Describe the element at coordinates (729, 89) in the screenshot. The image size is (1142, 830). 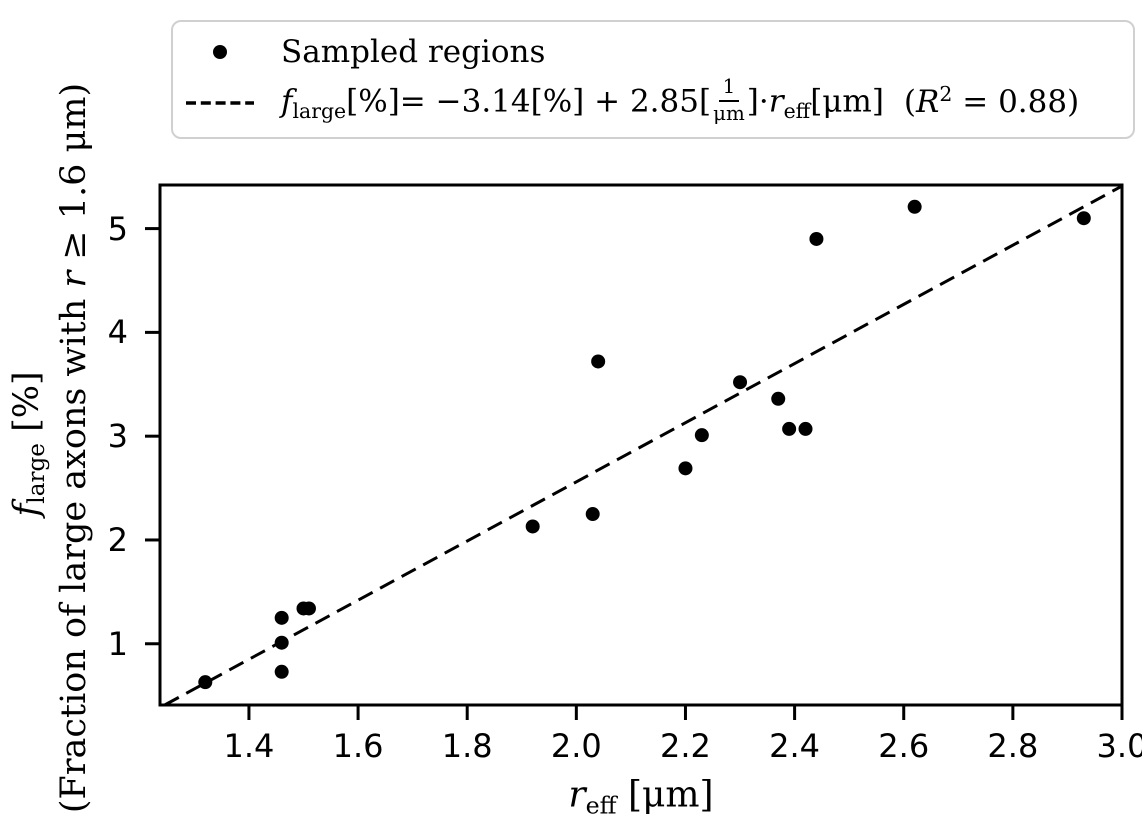
I see `fit-eq-frac-num: 1` at that location.